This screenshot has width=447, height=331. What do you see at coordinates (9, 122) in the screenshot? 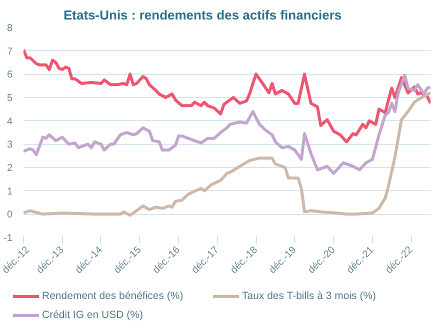
I see `y-tick-label: 4` at bounding box center [9, 122].